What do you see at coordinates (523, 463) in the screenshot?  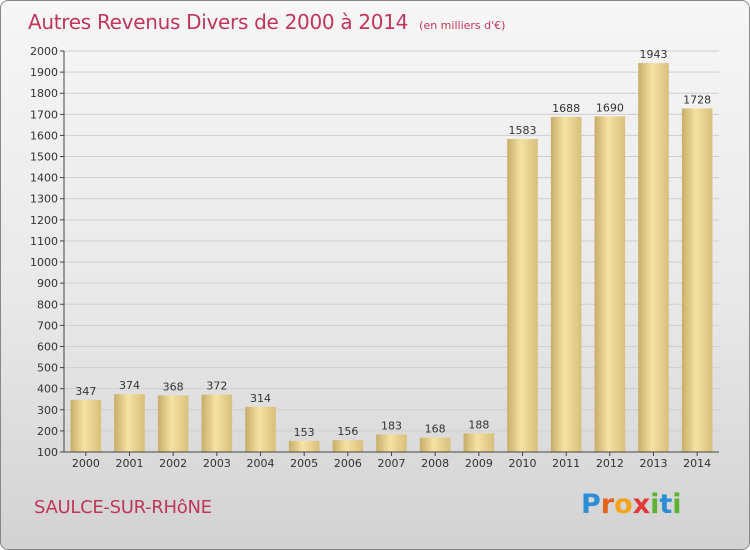 I see `x-tick-label: 2010` at bounding box center [523, 463].